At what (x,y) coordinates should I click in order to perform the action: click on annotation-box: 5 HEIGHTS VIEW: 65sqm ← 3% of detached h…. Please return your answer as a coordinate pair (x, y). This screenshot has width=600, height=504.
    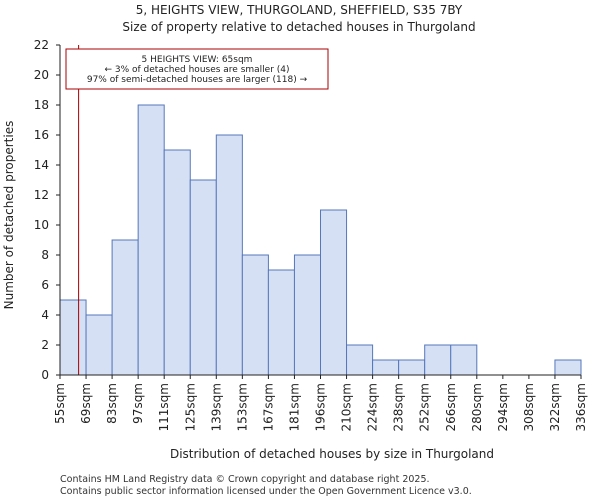
    Looking at the image, I should click on (197, 69).